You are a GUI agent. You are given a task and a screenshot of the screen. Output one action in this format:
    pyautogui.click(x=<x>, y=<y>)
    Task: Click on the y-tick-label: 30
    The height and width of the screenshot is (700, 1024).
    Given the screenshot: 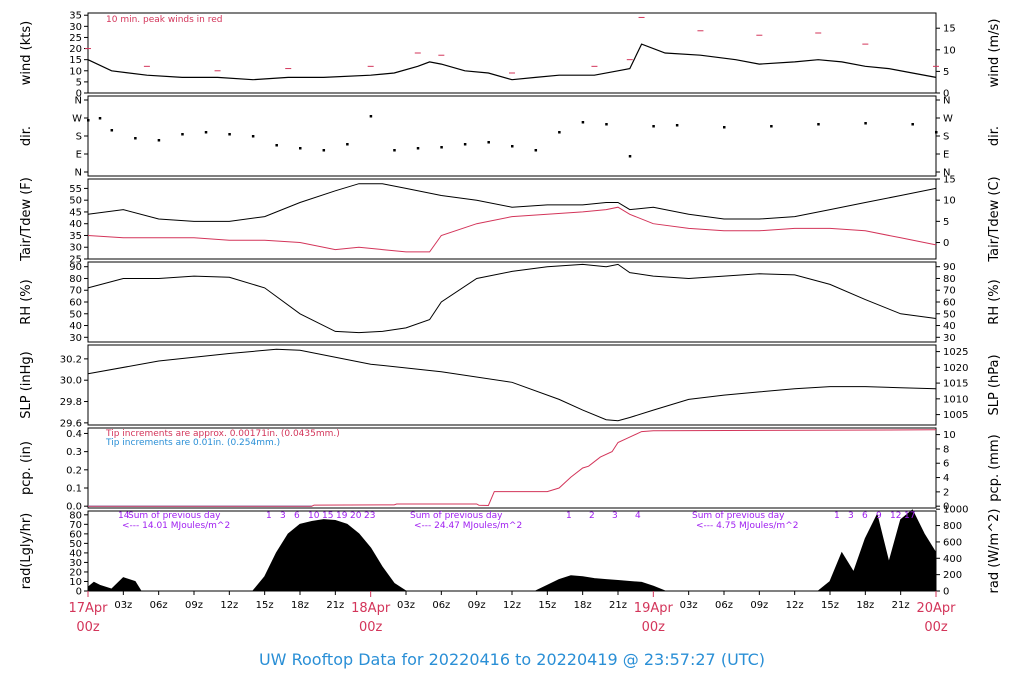 What is the action you would take?
    pyautogui.click(x=75, y=338)
    